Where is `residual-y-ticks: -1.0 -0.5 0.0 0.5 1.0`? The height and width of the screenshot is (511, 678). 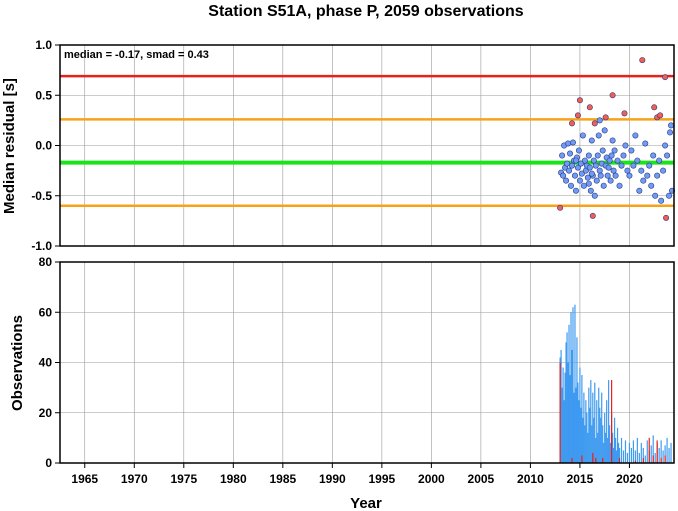
residual-y-ticks: -1.0 -0.5 0.0 0.5 1.0 is located at coordinates (45, 145).